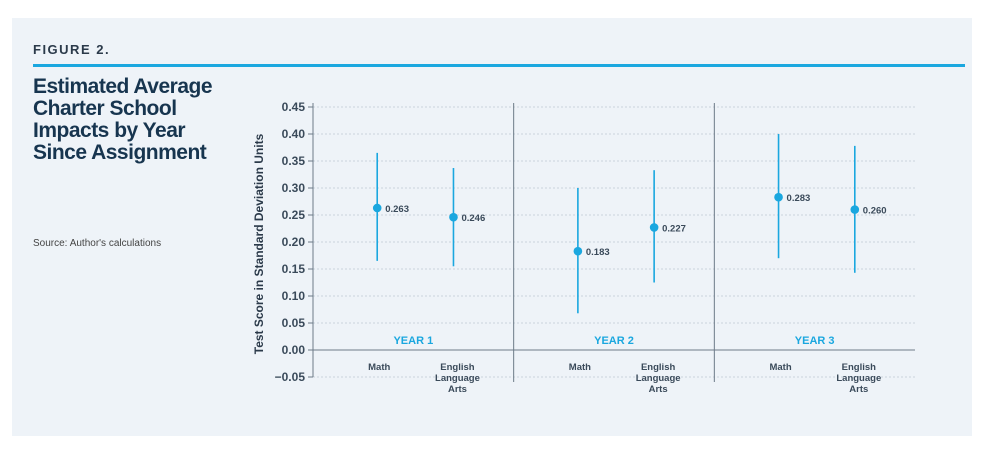  What do you see at coordinates (72, 49) in the screenshot?
I see `figure-label: FIGURE 2.` at bounding box center [72, 49].